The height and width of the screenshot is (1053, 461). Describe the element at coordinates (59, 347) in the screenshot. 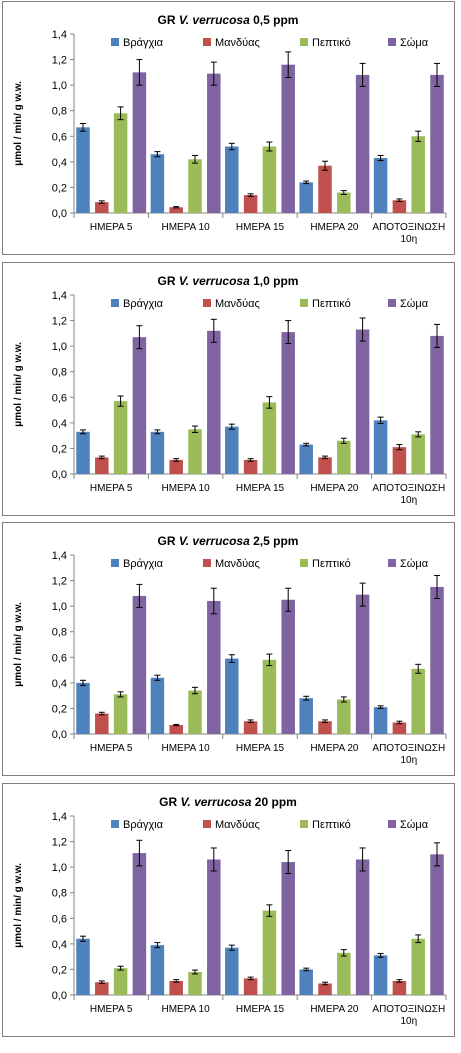

I see `y-tick-label: 1,0` at that location.